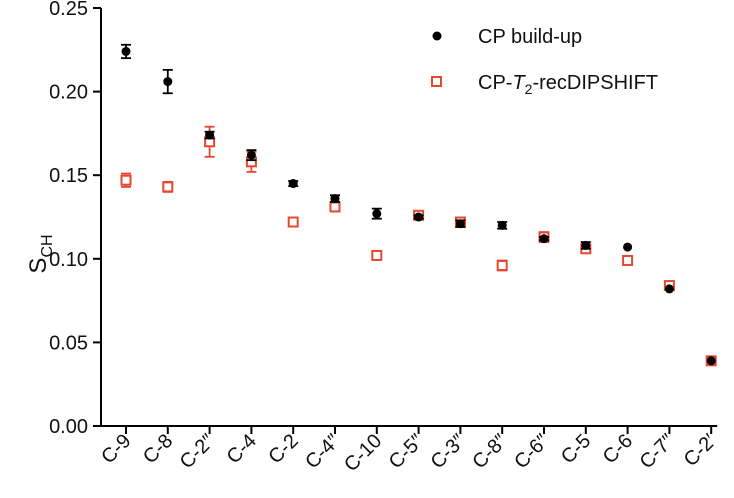 Image resolution: width=734 pixels, height=498 pixels. I want to click on x-tick-label: C-6, so click(618, 449).